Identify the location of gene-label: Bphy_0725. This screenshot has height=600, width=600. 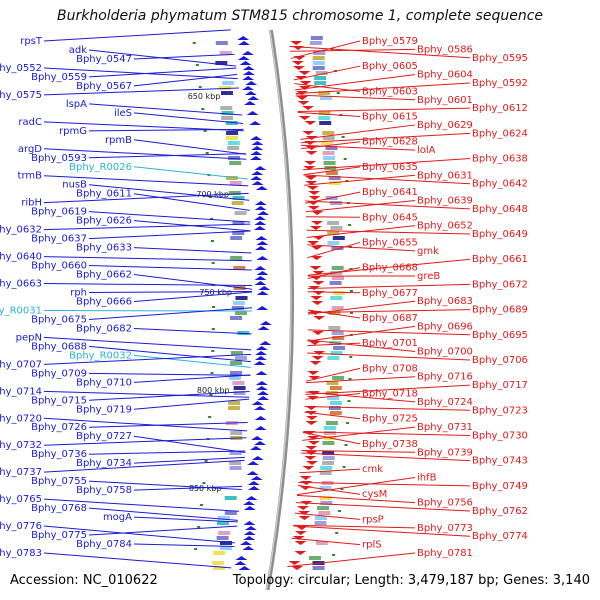
(390, 419).